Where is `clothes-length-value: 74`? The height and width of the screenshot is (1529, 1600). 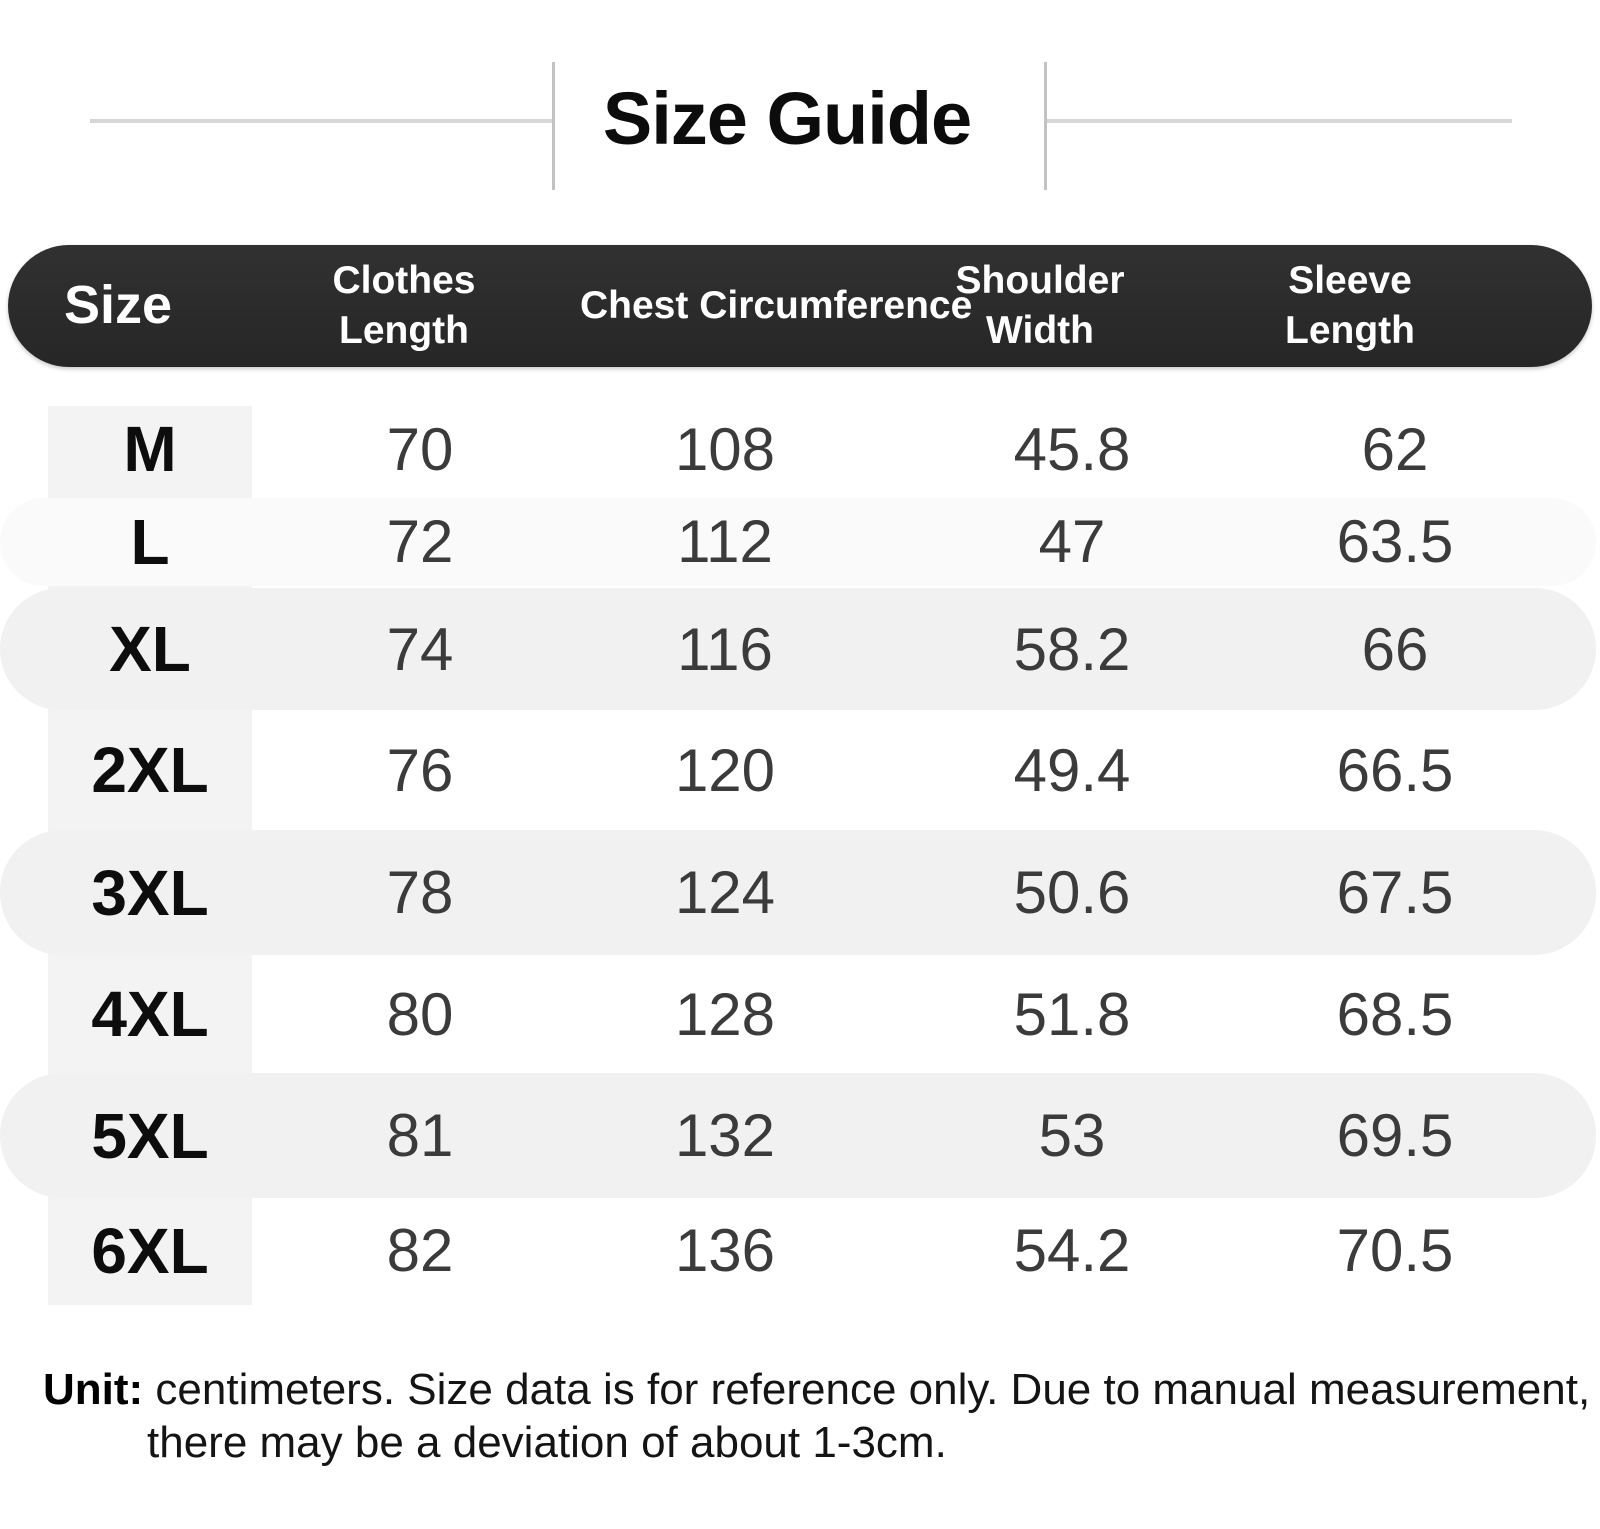 clothes-length-value: 74 is located at coordinates (420, 649).